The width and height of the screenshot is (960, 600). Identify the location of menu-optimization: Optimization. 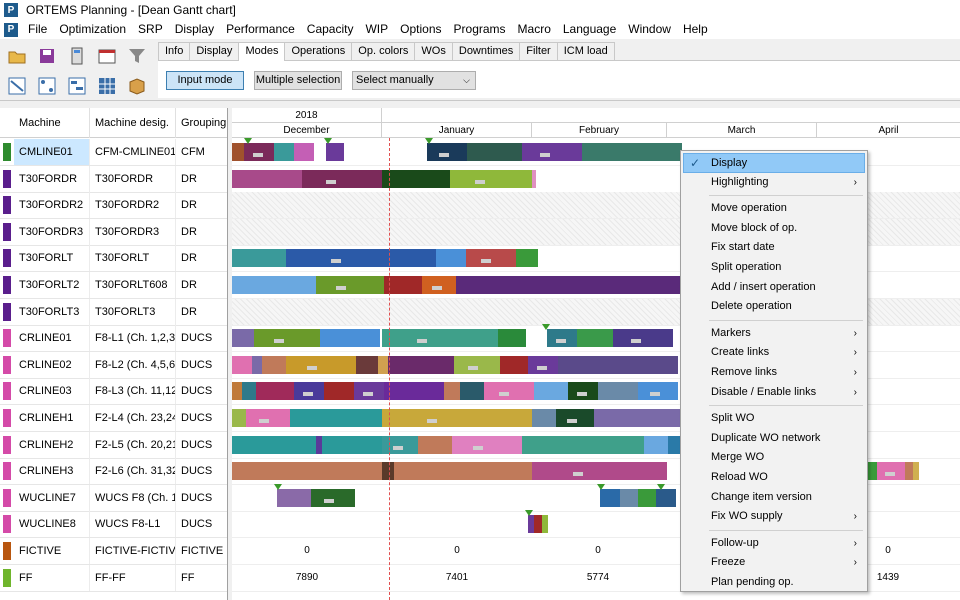
(93, 29).